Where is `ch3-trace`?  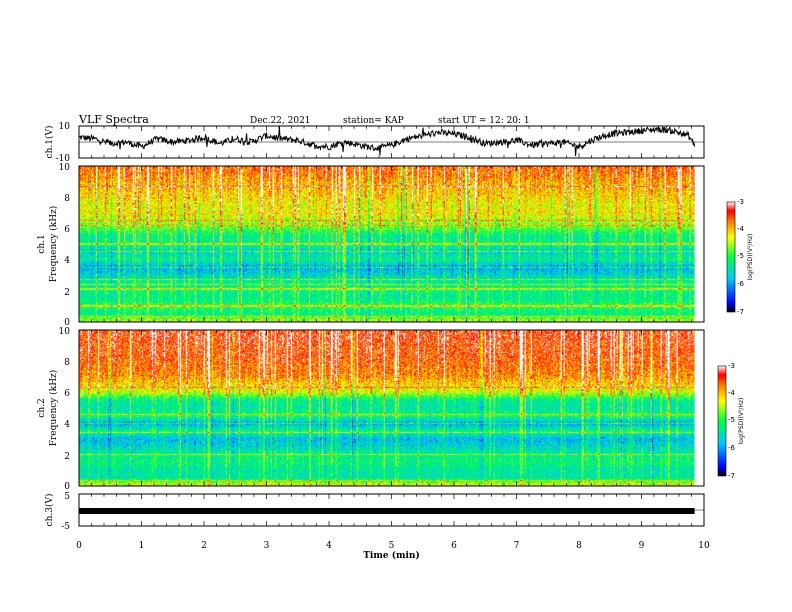
ch3-trace is located at coordinates (387, 511).